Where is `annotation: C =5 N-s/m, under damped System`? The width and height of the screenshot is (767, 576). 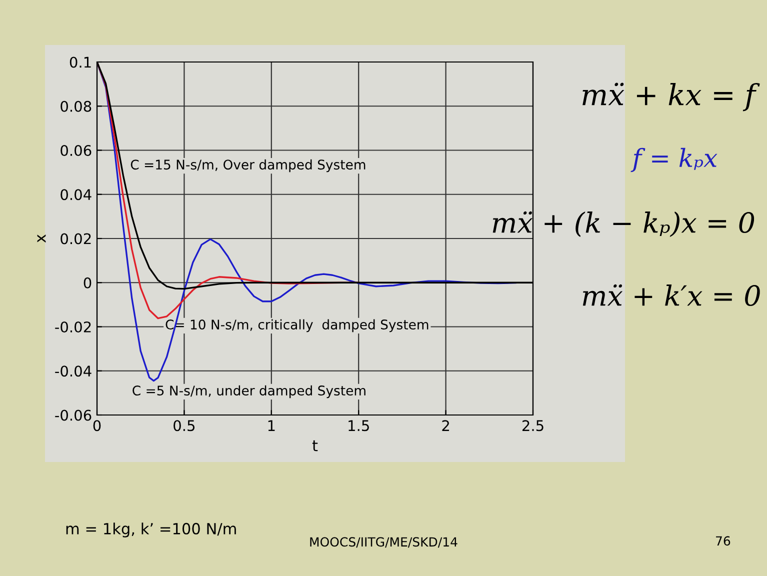
annotation: C =5 N-s/m, under damped System is located at coordinates (249, 391).